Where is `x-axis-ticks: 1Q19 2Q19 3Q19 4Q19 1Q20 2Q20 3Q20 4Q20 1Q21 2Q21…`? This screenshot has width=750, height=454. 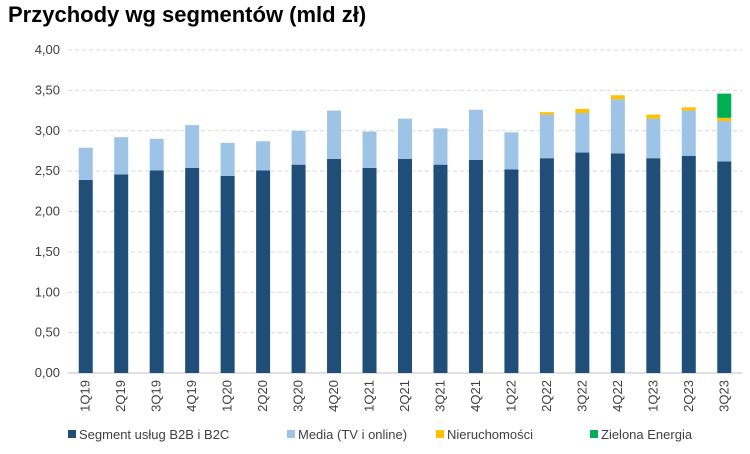 x-axis-ticks: 1Q19 2Q19 3Q19 4Q19 1Q20 2Q20 3Q20 4Q20 1Q21 2Q21… is located at coordinates (405, 396).